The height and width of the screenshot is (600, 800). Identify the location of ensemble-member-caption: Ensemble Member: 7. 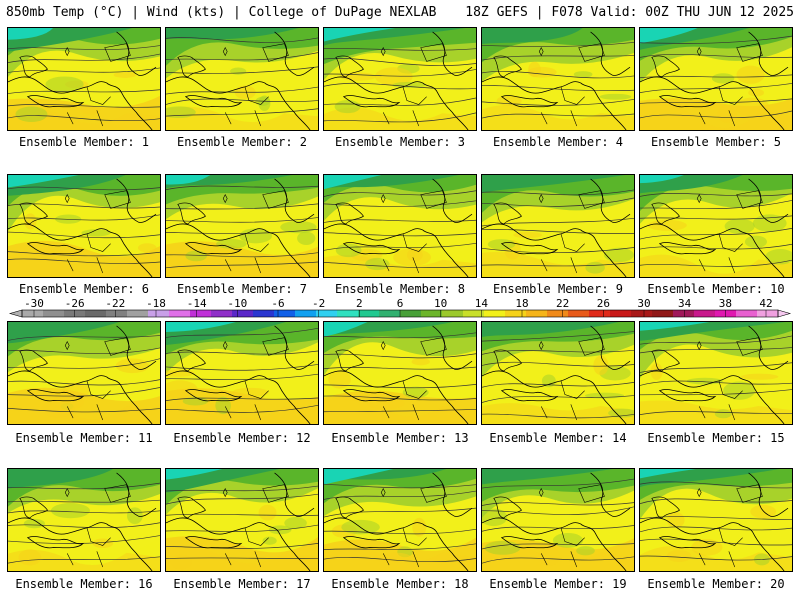
(242, 289).